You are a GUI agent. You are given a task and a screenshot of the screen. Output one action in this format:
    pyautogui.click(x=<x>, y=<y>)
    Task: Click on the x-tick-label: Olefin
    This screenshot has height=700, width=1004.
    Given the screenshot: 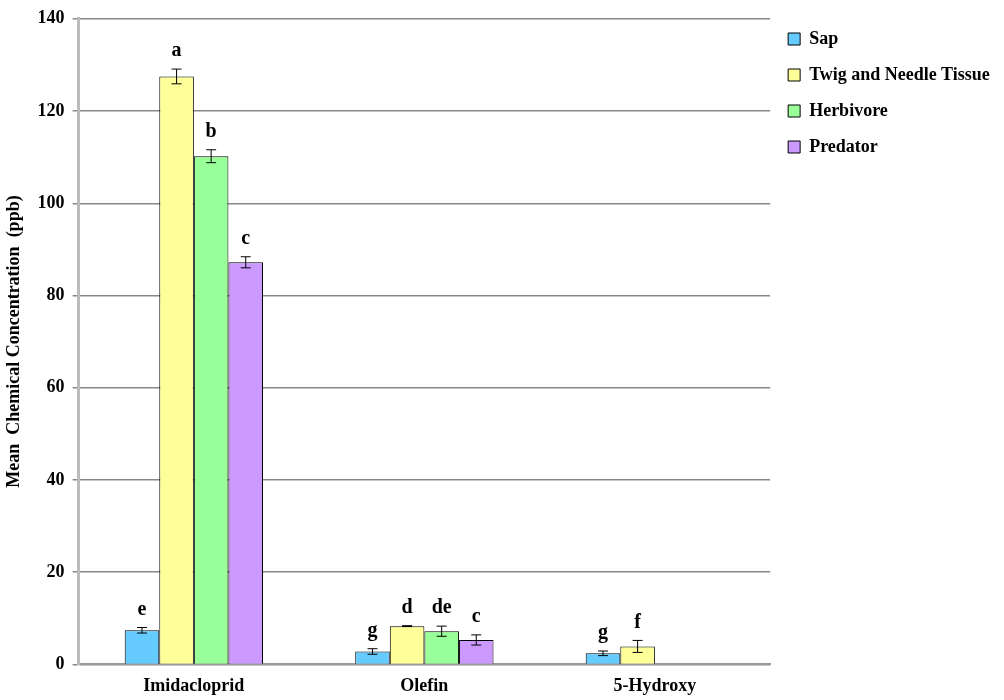 What is the action you would take?
    pyautogui.click(x=424, y=684)
    